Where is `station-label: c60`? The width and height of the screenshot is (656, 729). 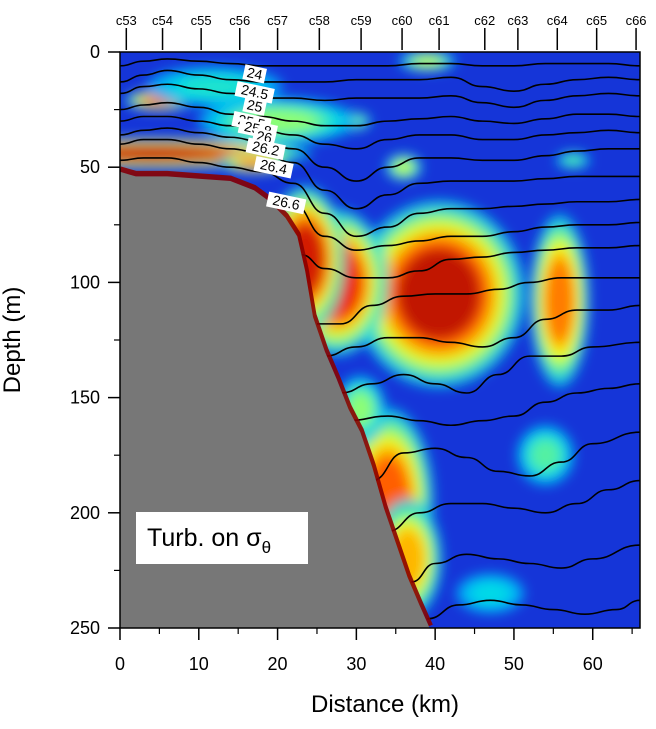
station-label: c60 is located at coordinates (402, 20).